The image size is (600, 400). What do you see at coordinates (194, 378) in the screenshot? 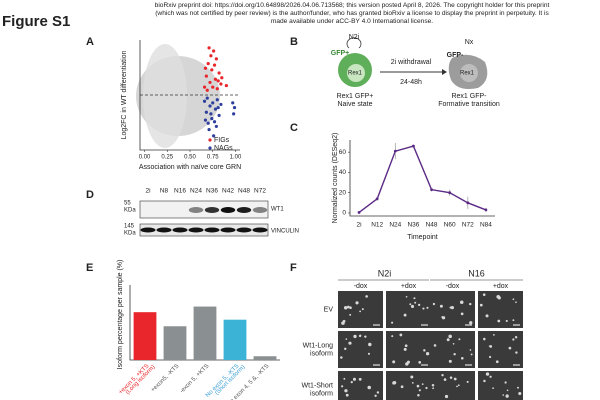
I see `x-tick-label: -exon 5, +KTS` at bounding box center [194, 378].